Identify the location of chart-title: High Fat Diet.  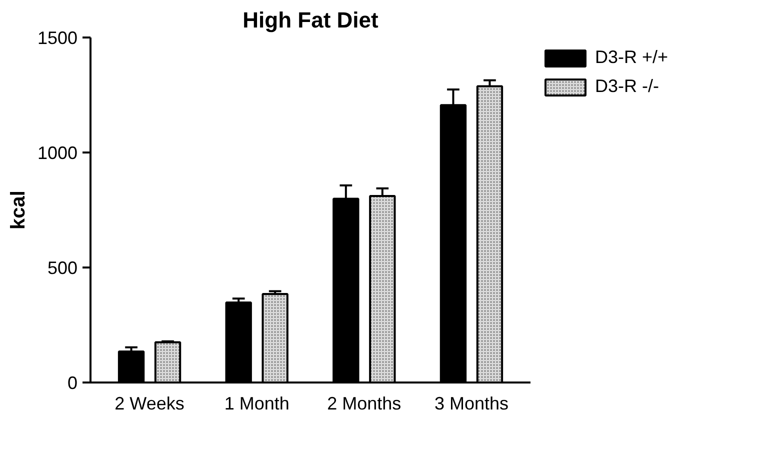
(311, 20).